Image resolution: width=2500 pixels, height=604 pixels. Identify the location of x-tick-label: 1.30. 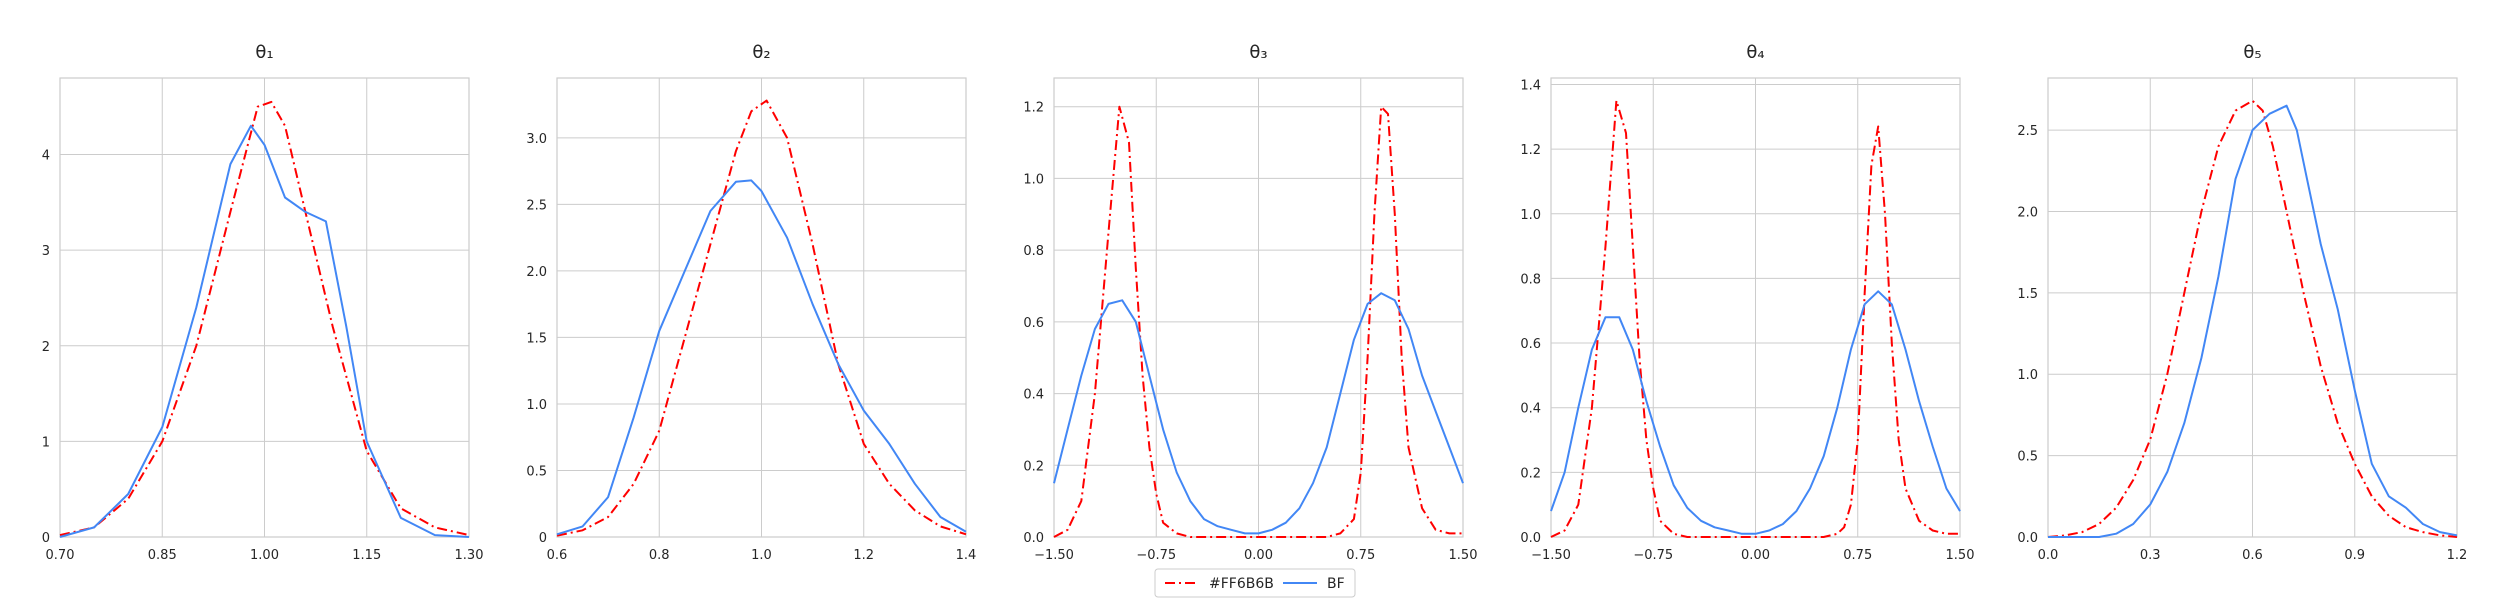
(469, 555).